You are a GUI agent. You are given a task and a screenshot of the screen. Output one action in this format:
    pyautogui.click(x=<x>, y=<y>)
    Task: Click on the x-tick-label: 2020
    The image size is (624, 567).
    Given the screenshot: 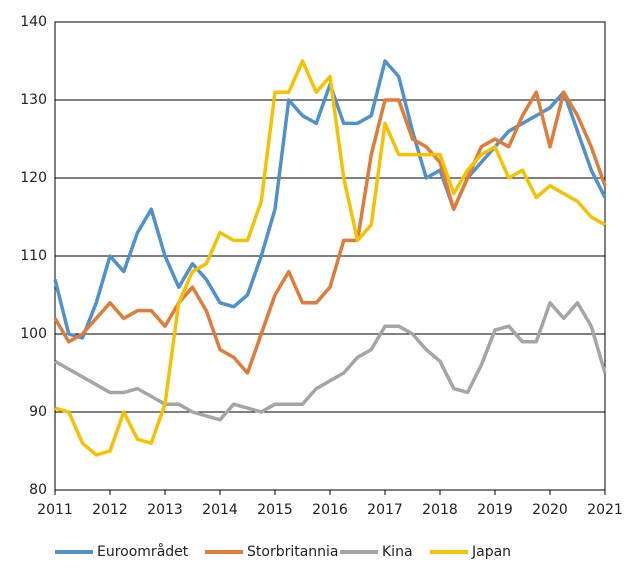 What is the action you would take?
    pyautogui.click(x=550, y=510)
    